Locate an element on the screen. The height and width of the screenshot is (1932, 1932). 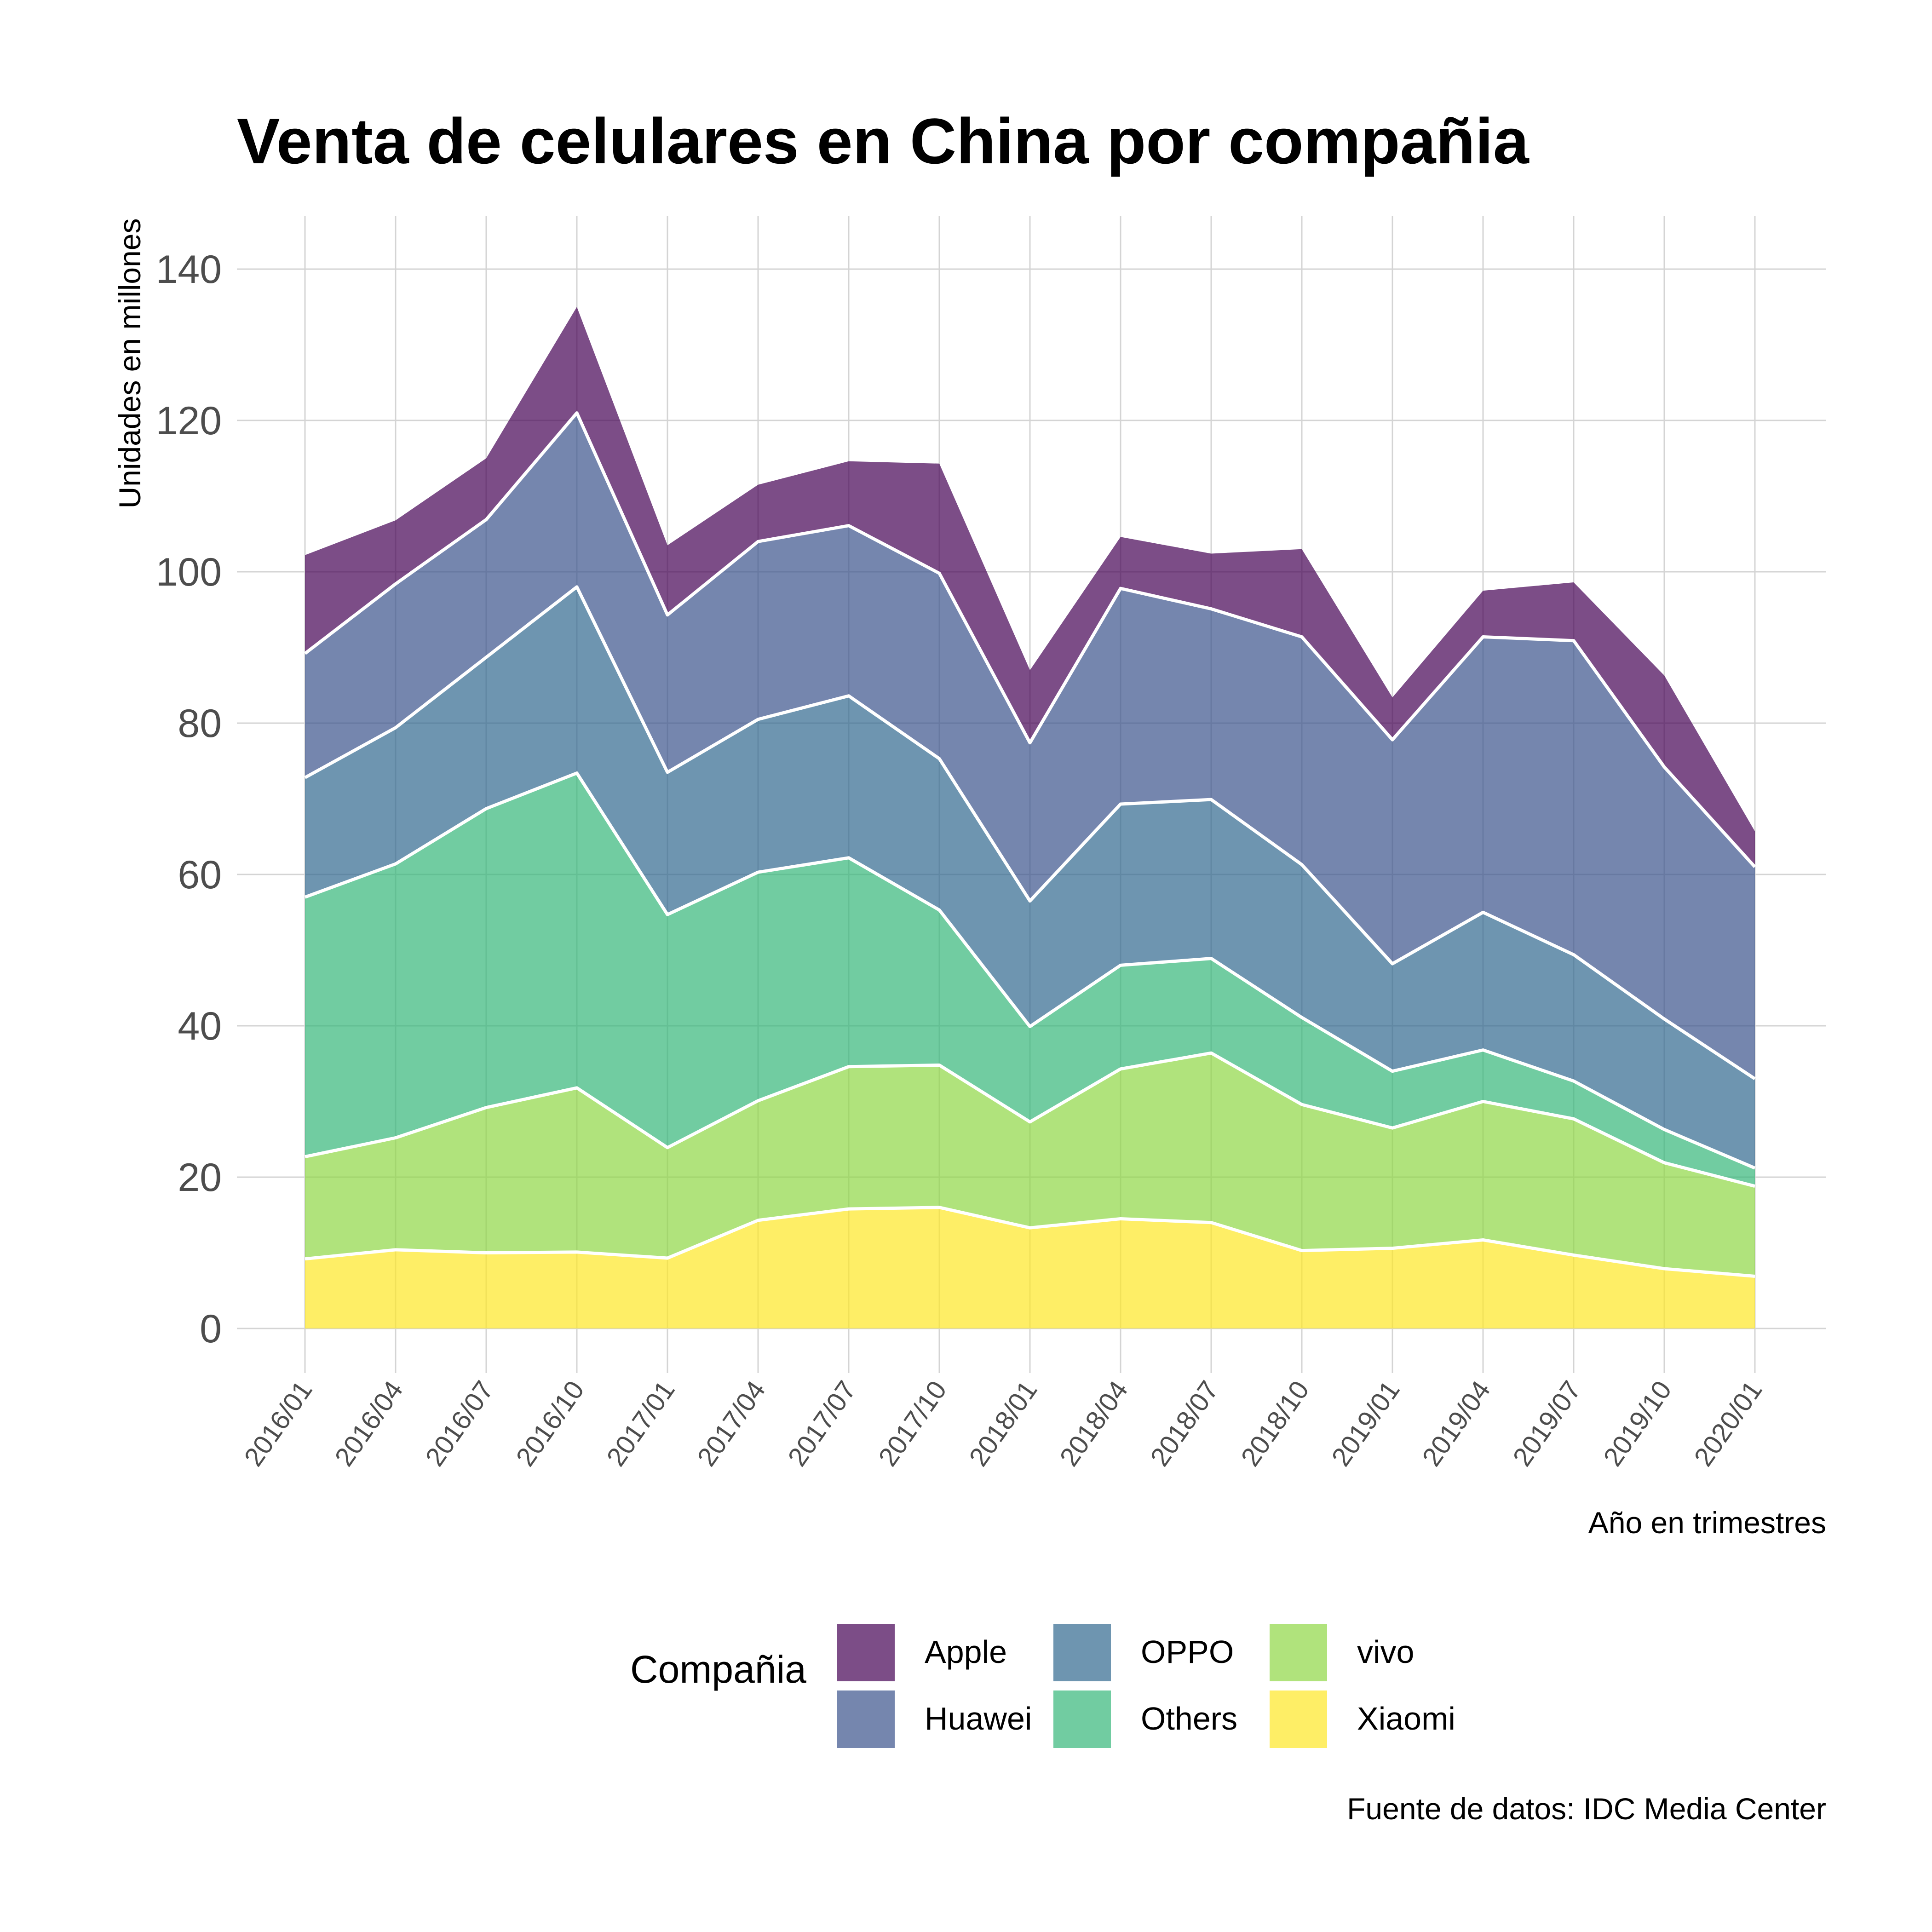
y-tick-label: 40 is located at coordinates (200, 1026).